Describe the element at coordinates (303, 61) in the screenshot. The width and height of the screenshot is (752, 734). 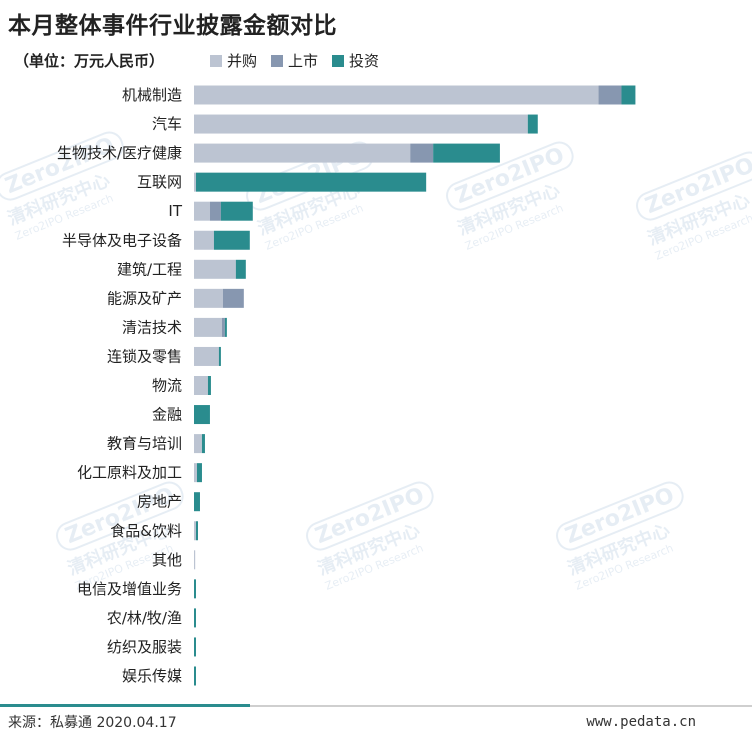
I see `legend-label-ipo: 上市` at that location.